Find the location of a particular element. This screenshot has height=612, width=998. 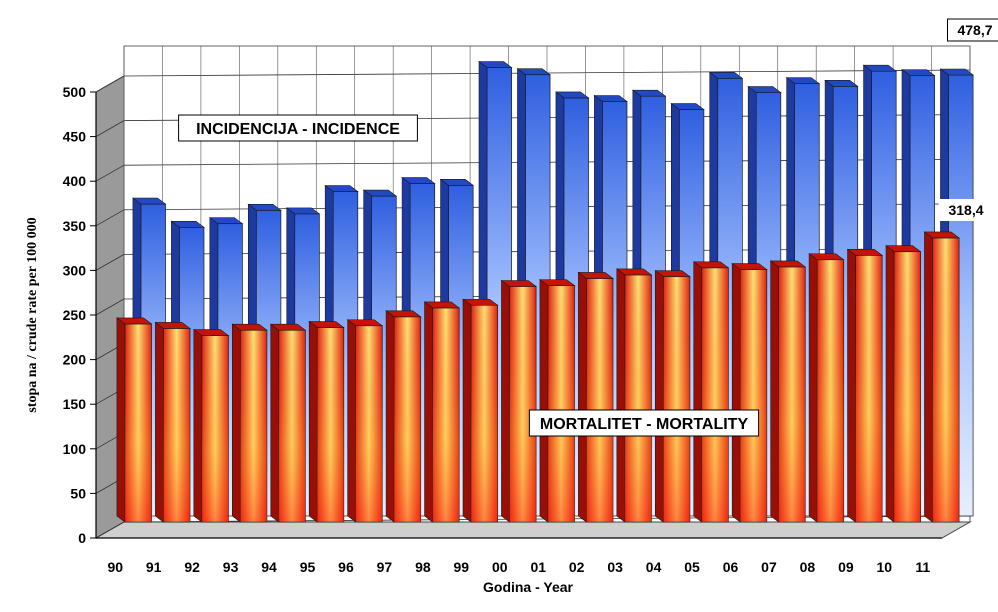

floor is located at coordinates (533, 530).